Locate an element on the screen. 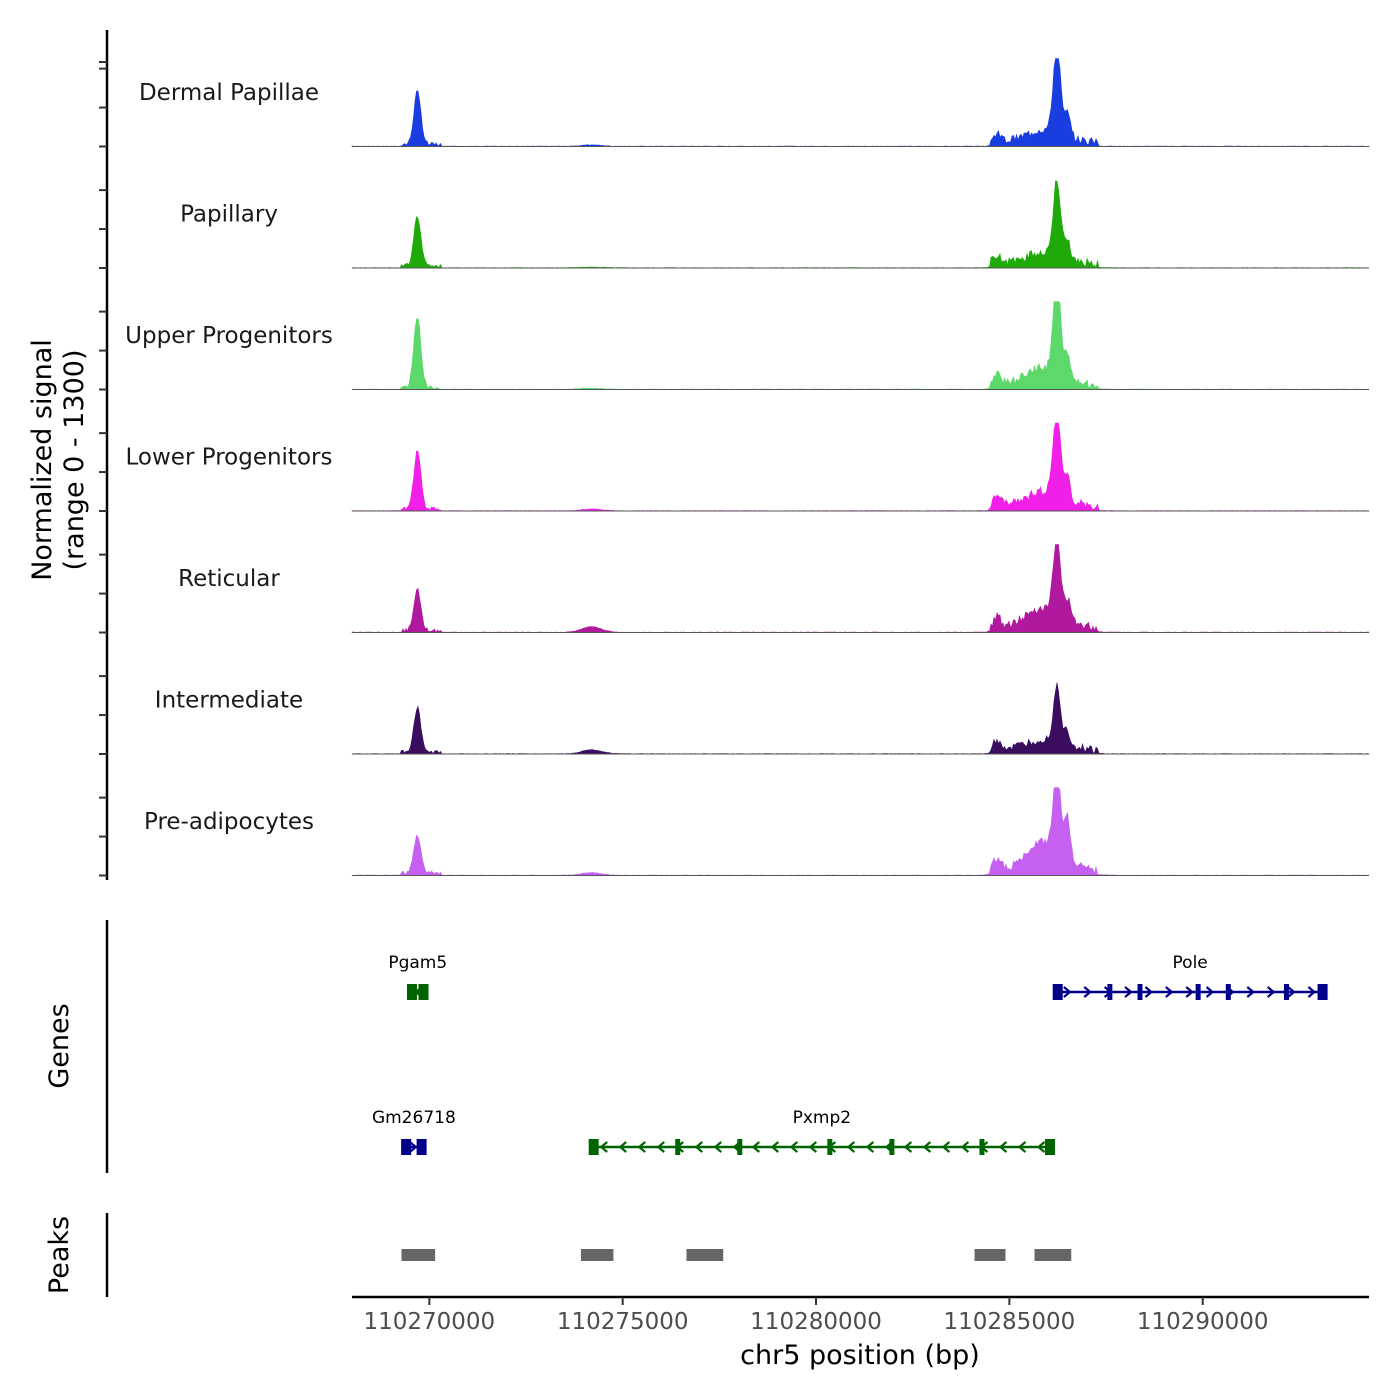  signal-track-1: Dermal Papillae is located at coordinates (754, 102).